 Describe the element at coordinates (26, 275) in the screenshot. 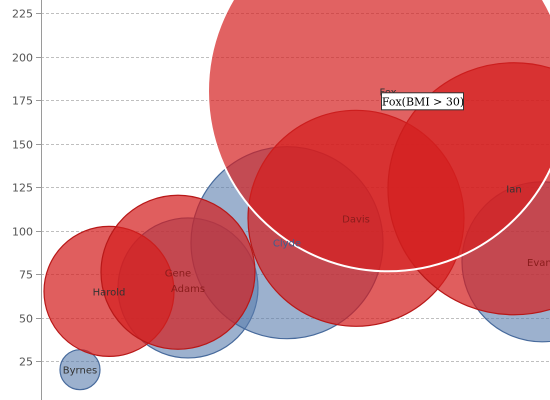

I see `y-tick-label: 75` at that location.